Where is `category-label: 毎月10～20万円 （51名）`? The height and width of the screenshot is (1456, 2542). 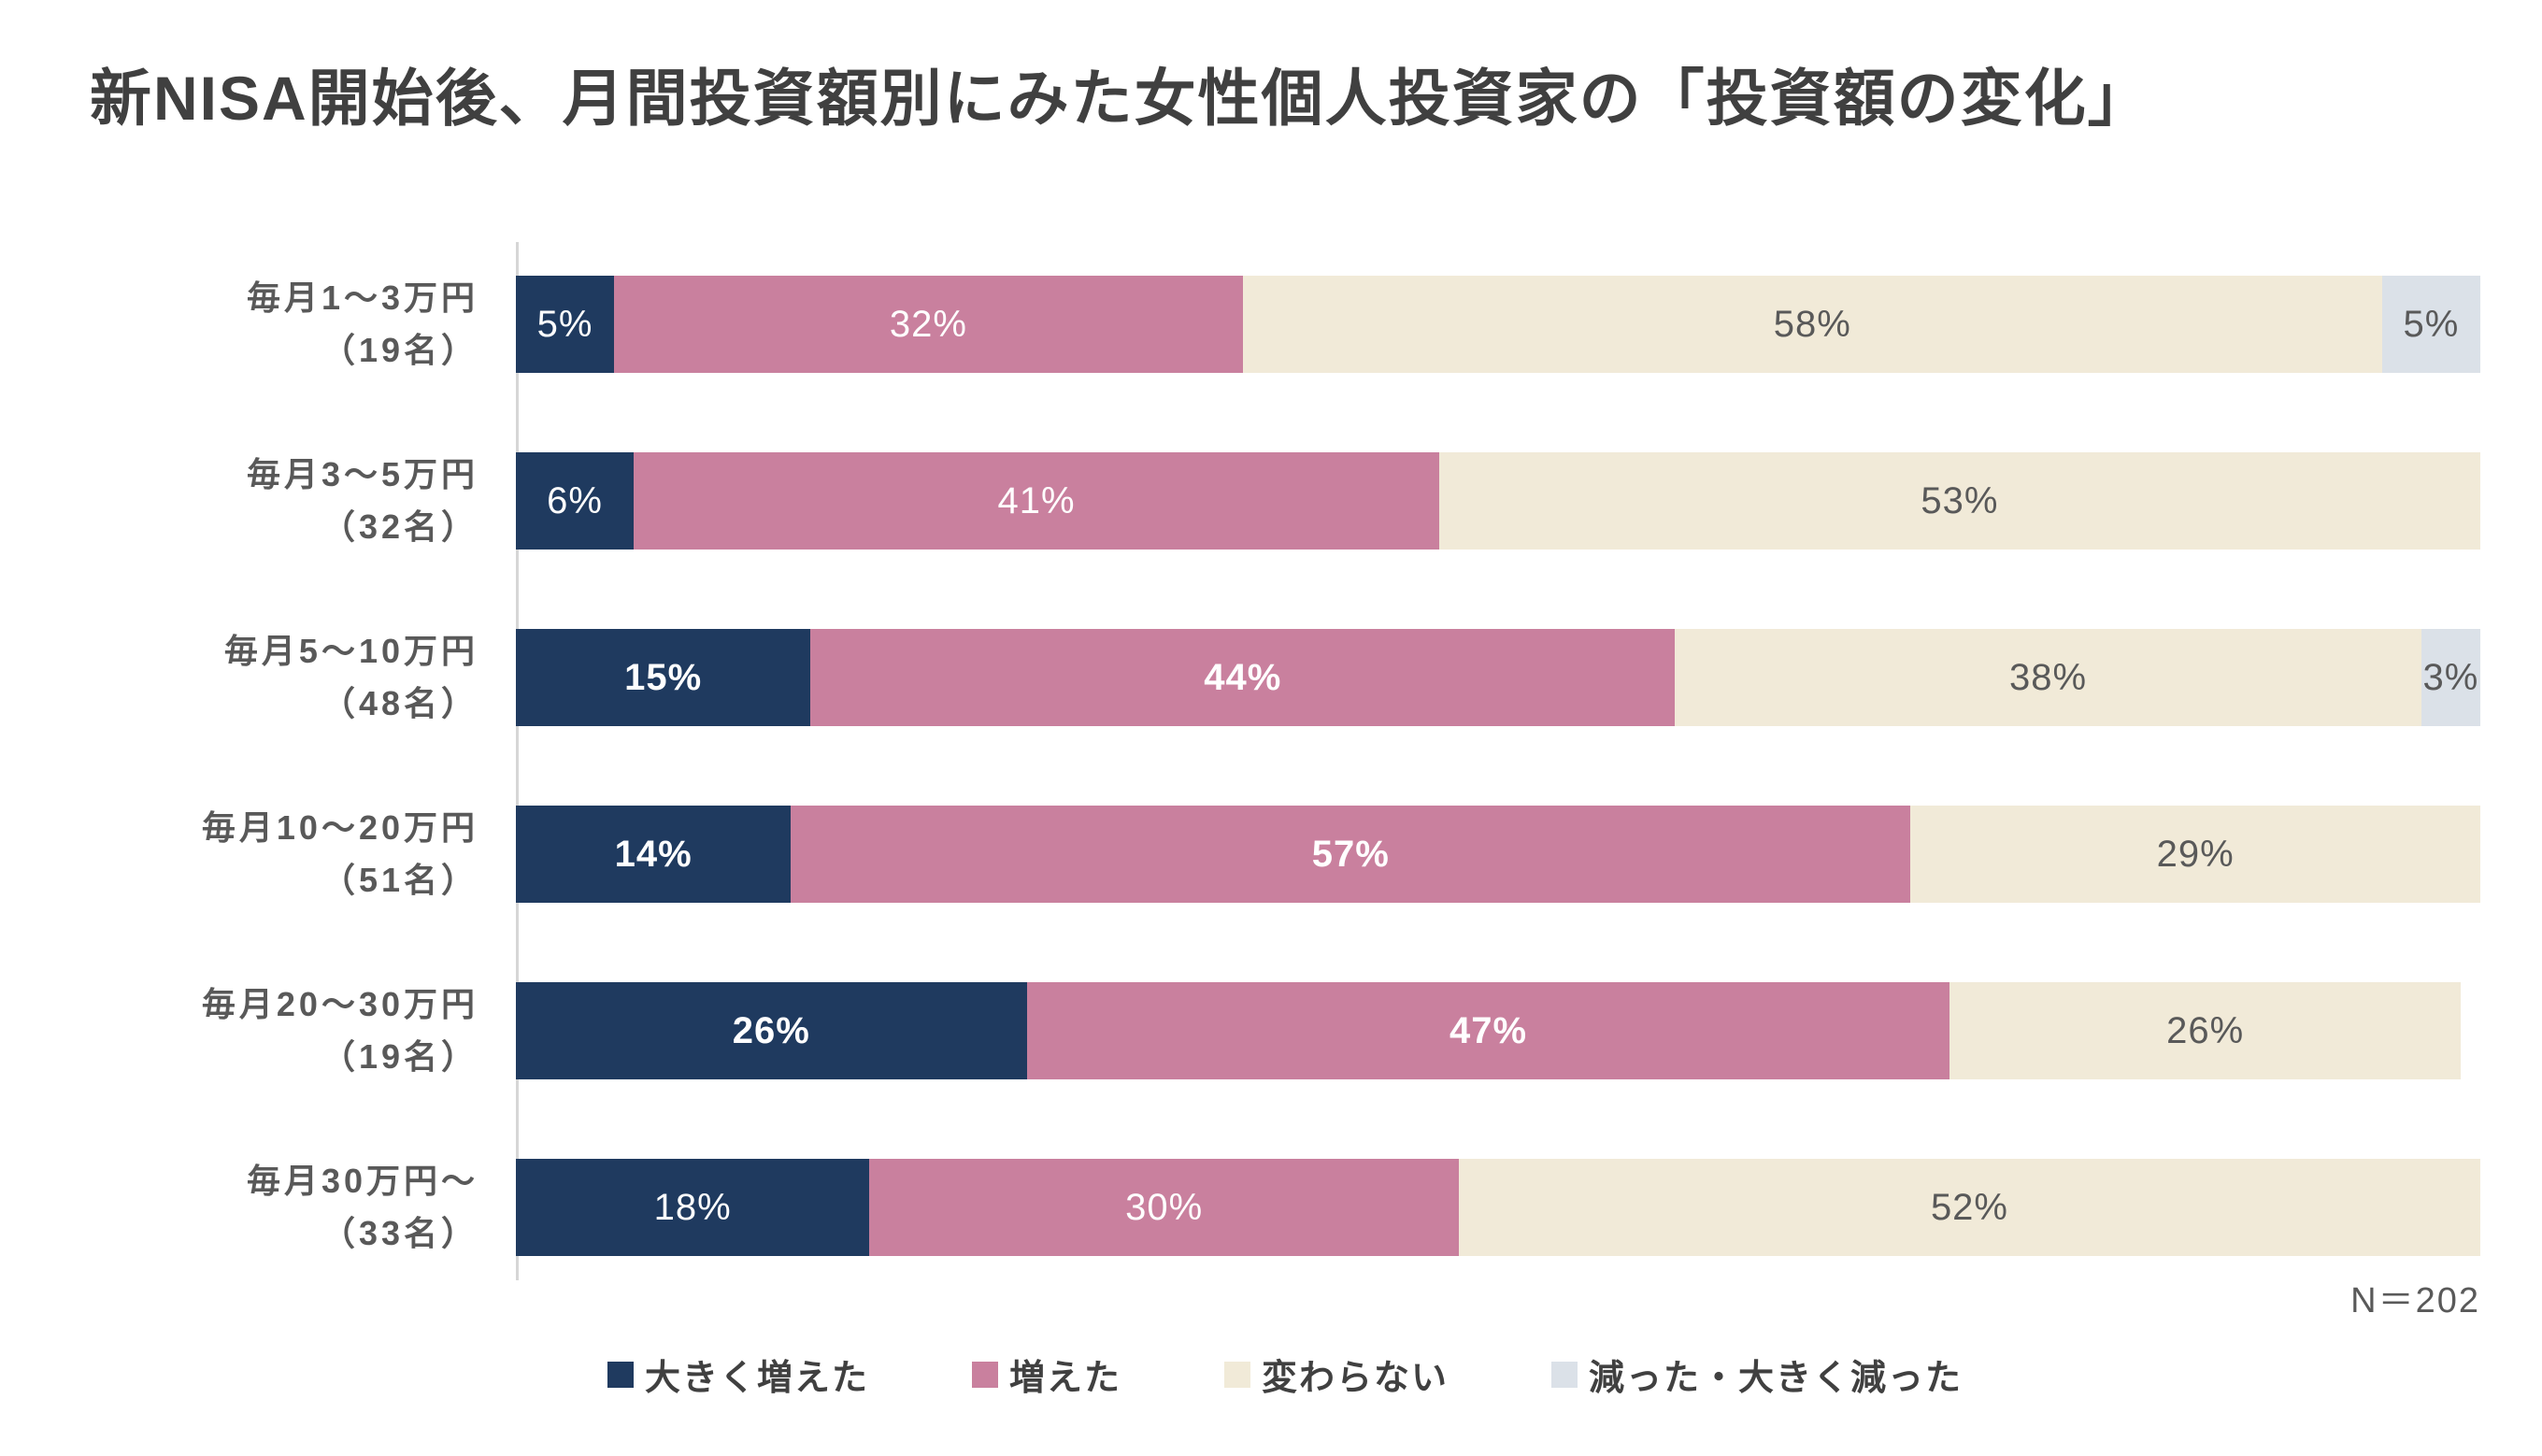
category-label: 毎月10～20万円 （51名） is located at coordinates (340, 854).